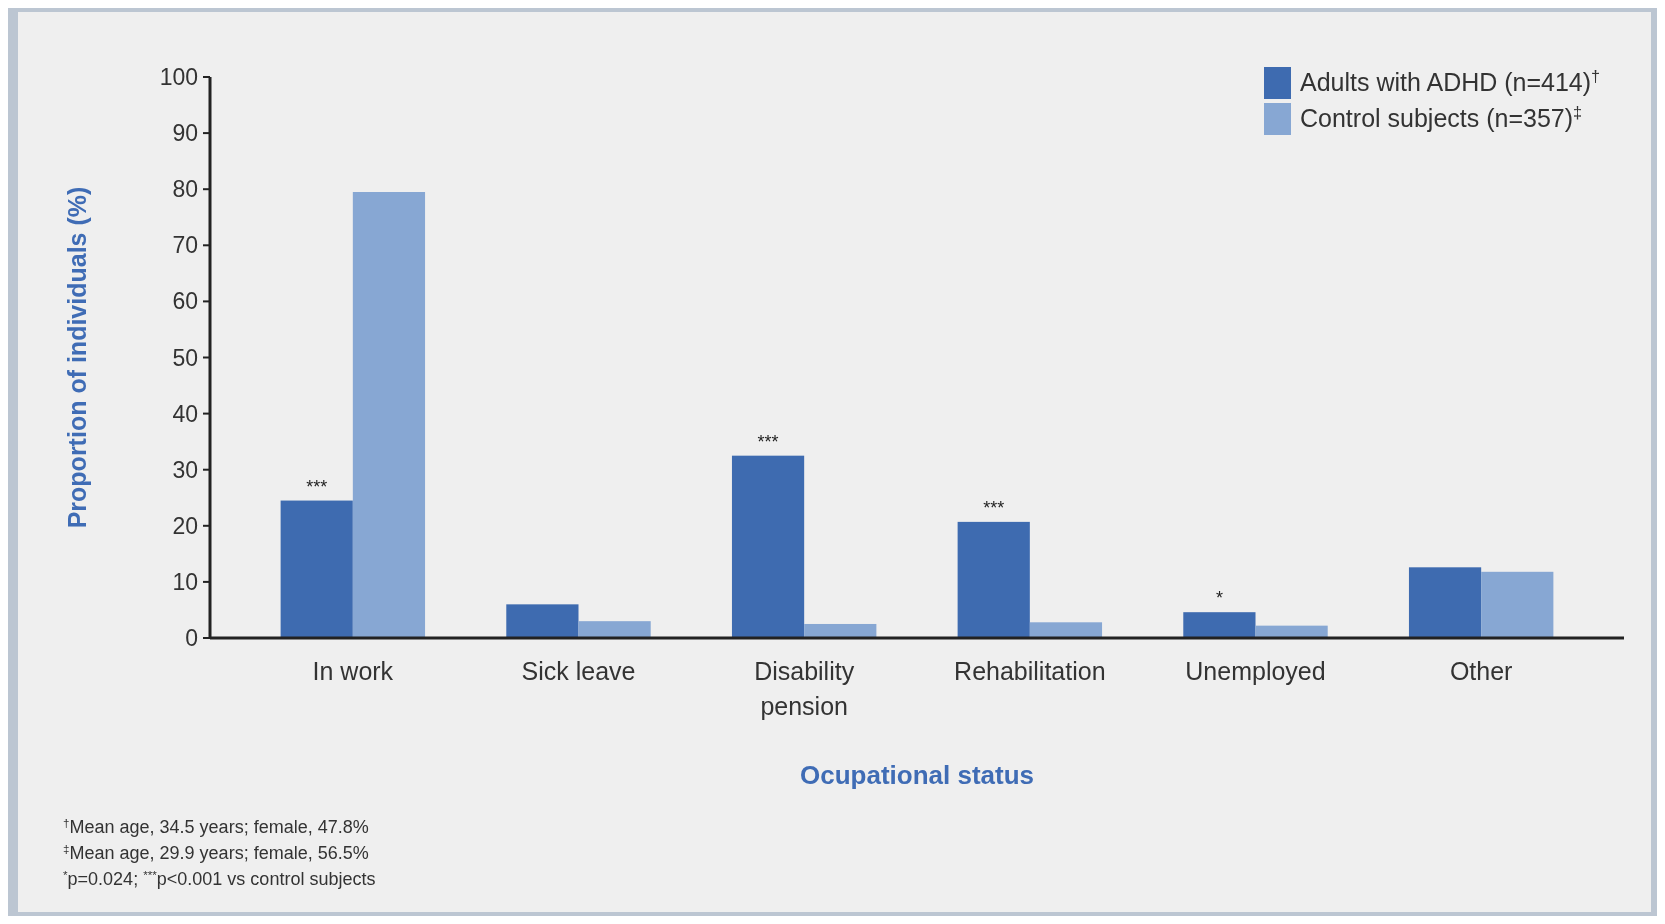 This screenshot has width=1665, height=924. Describe the element at coordinates (185, 357) in the screenshot. I see `y-tick-label: 50` at that location.